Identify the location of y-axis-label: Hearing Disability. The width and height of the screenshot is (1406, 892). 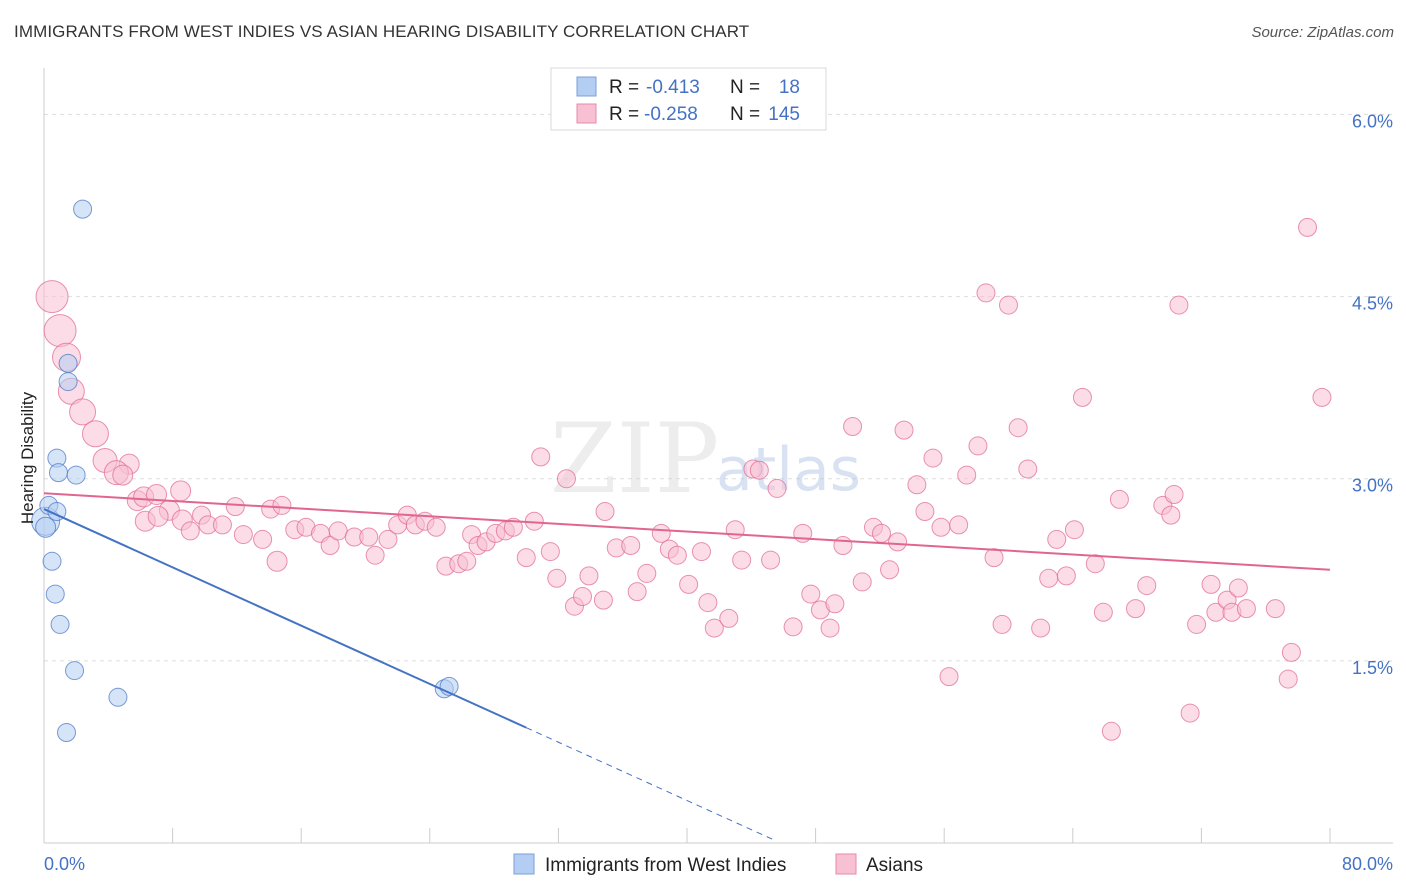
(27, 457).